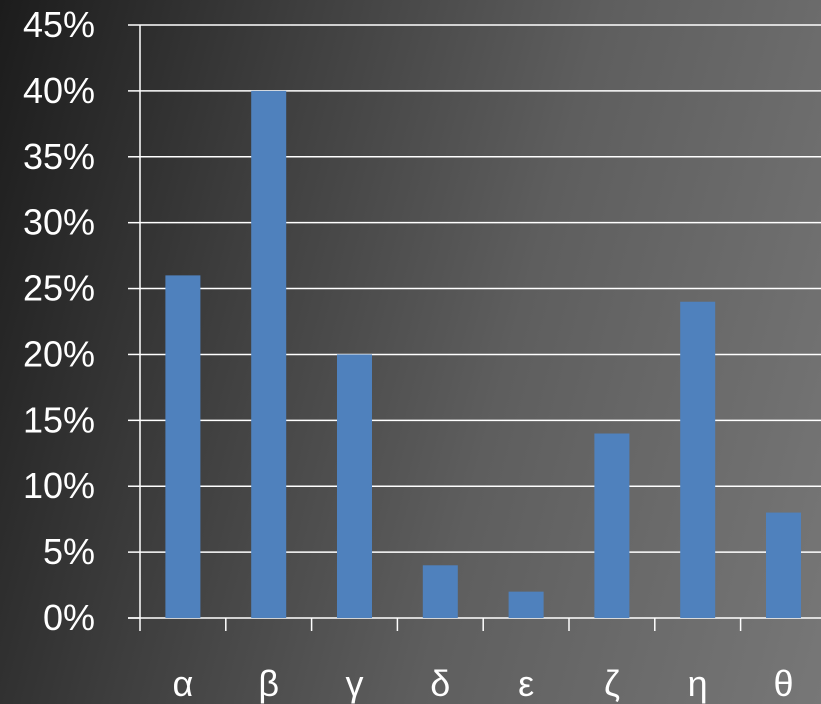 The height and width of the screenshot is (704, 821). I want to click on x-tick-label: η, so click(698, 683).